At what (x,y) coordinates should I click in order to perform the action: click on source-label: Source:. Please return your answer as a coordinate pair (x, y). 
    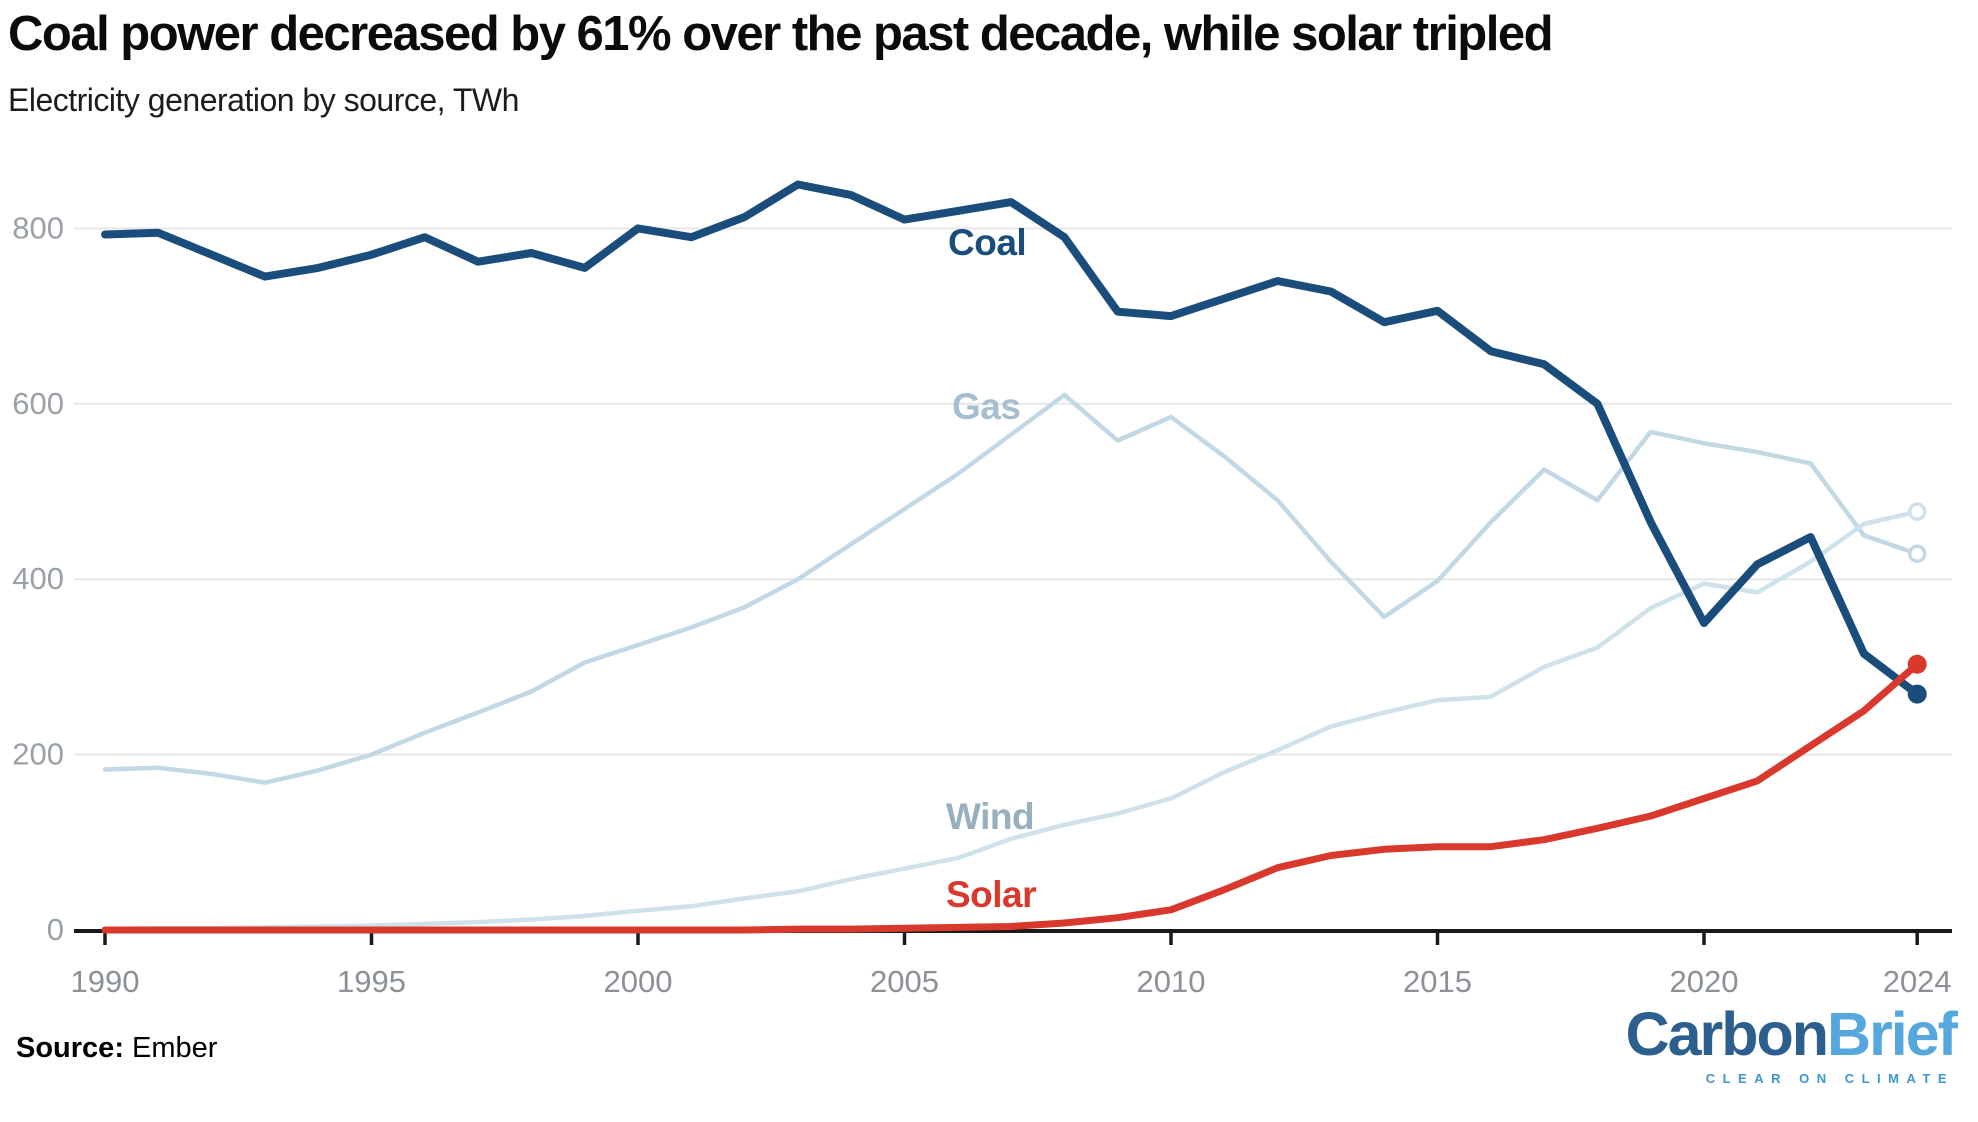
    Looking at the image, I should click on (70, 1048).